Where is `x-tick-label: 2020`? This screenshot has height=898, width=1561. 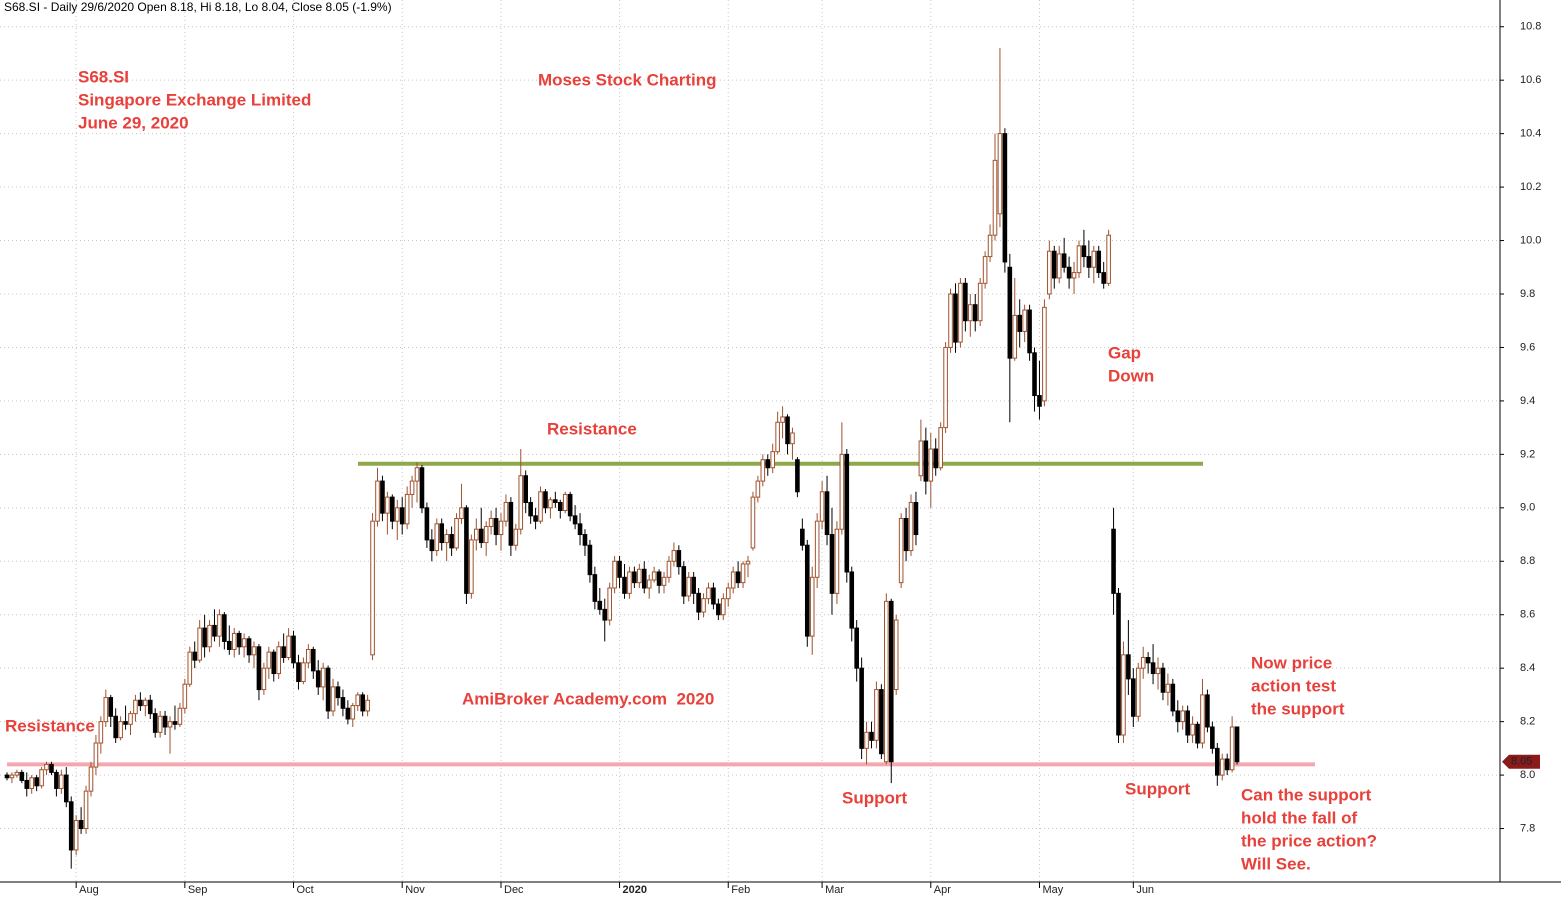
x-tick-label: 2020 is located at coordinates (635, 890).